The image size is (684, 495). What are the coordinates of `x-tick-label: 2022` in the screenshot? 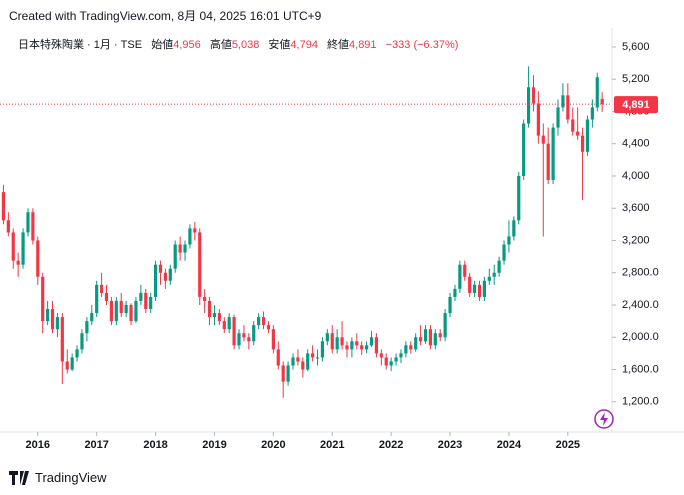 It's located at (391, 445).